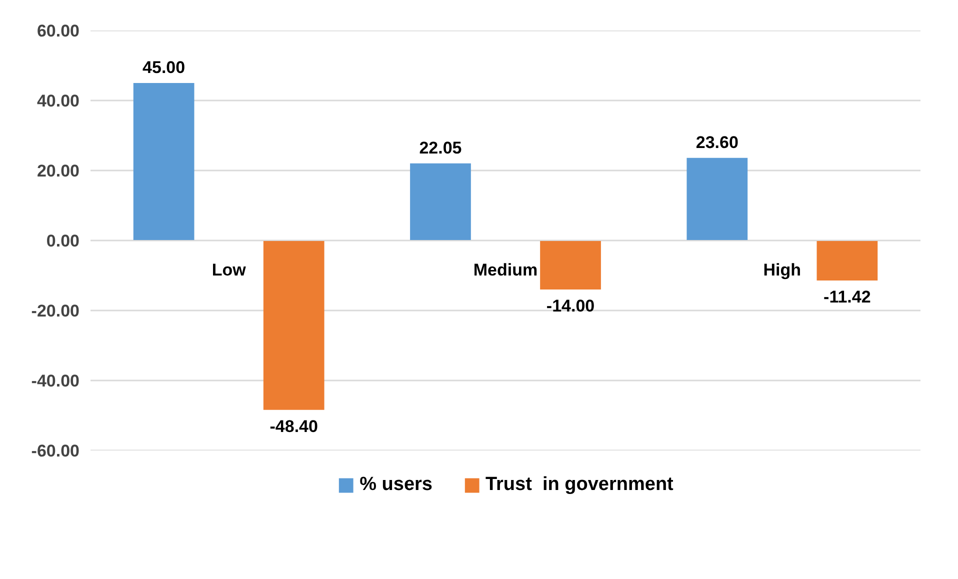  Describe the element at coordinates (717, 142) in the screenshot. I see `data-label: 23.60` at that location.